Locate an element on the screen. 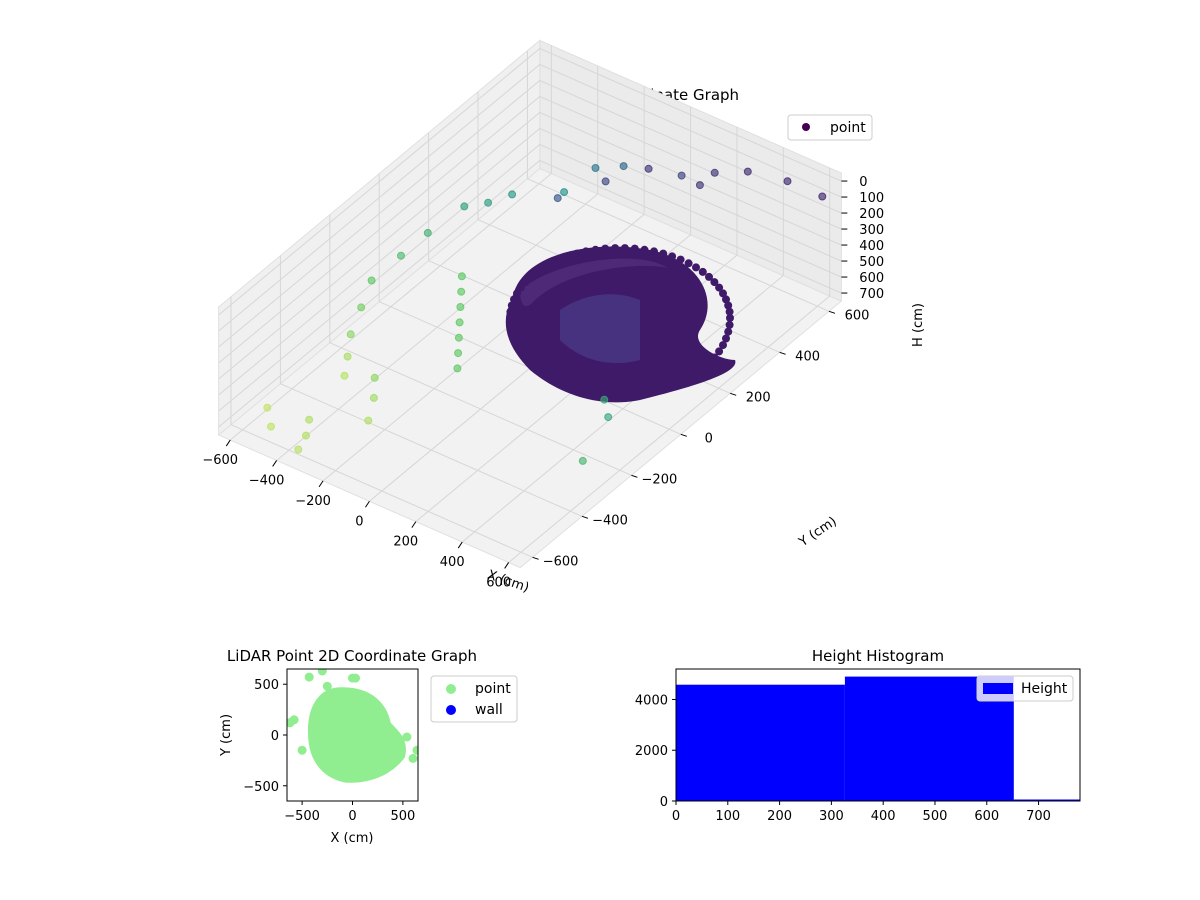 This screenshot has width=1200, height=900. chart-3d-zlabel: H (cm) is located at coordinates (918, 325).